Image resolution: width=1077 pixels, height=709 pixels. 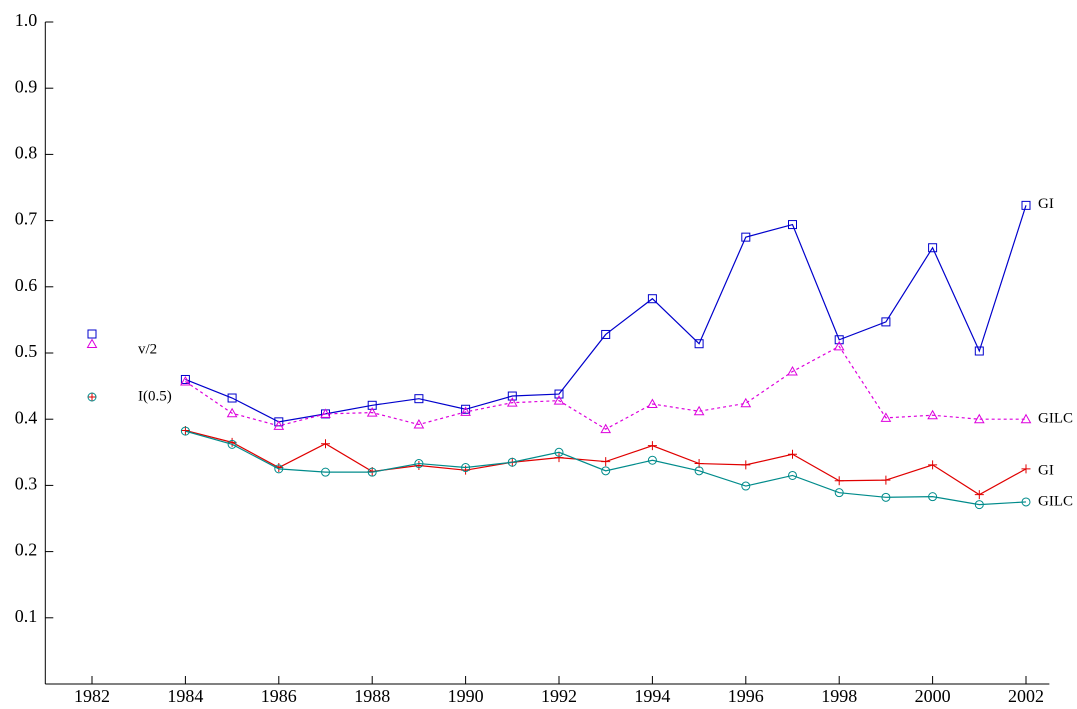 I want to click on y-tick-label: 0.9, so click(x=26, y=86).